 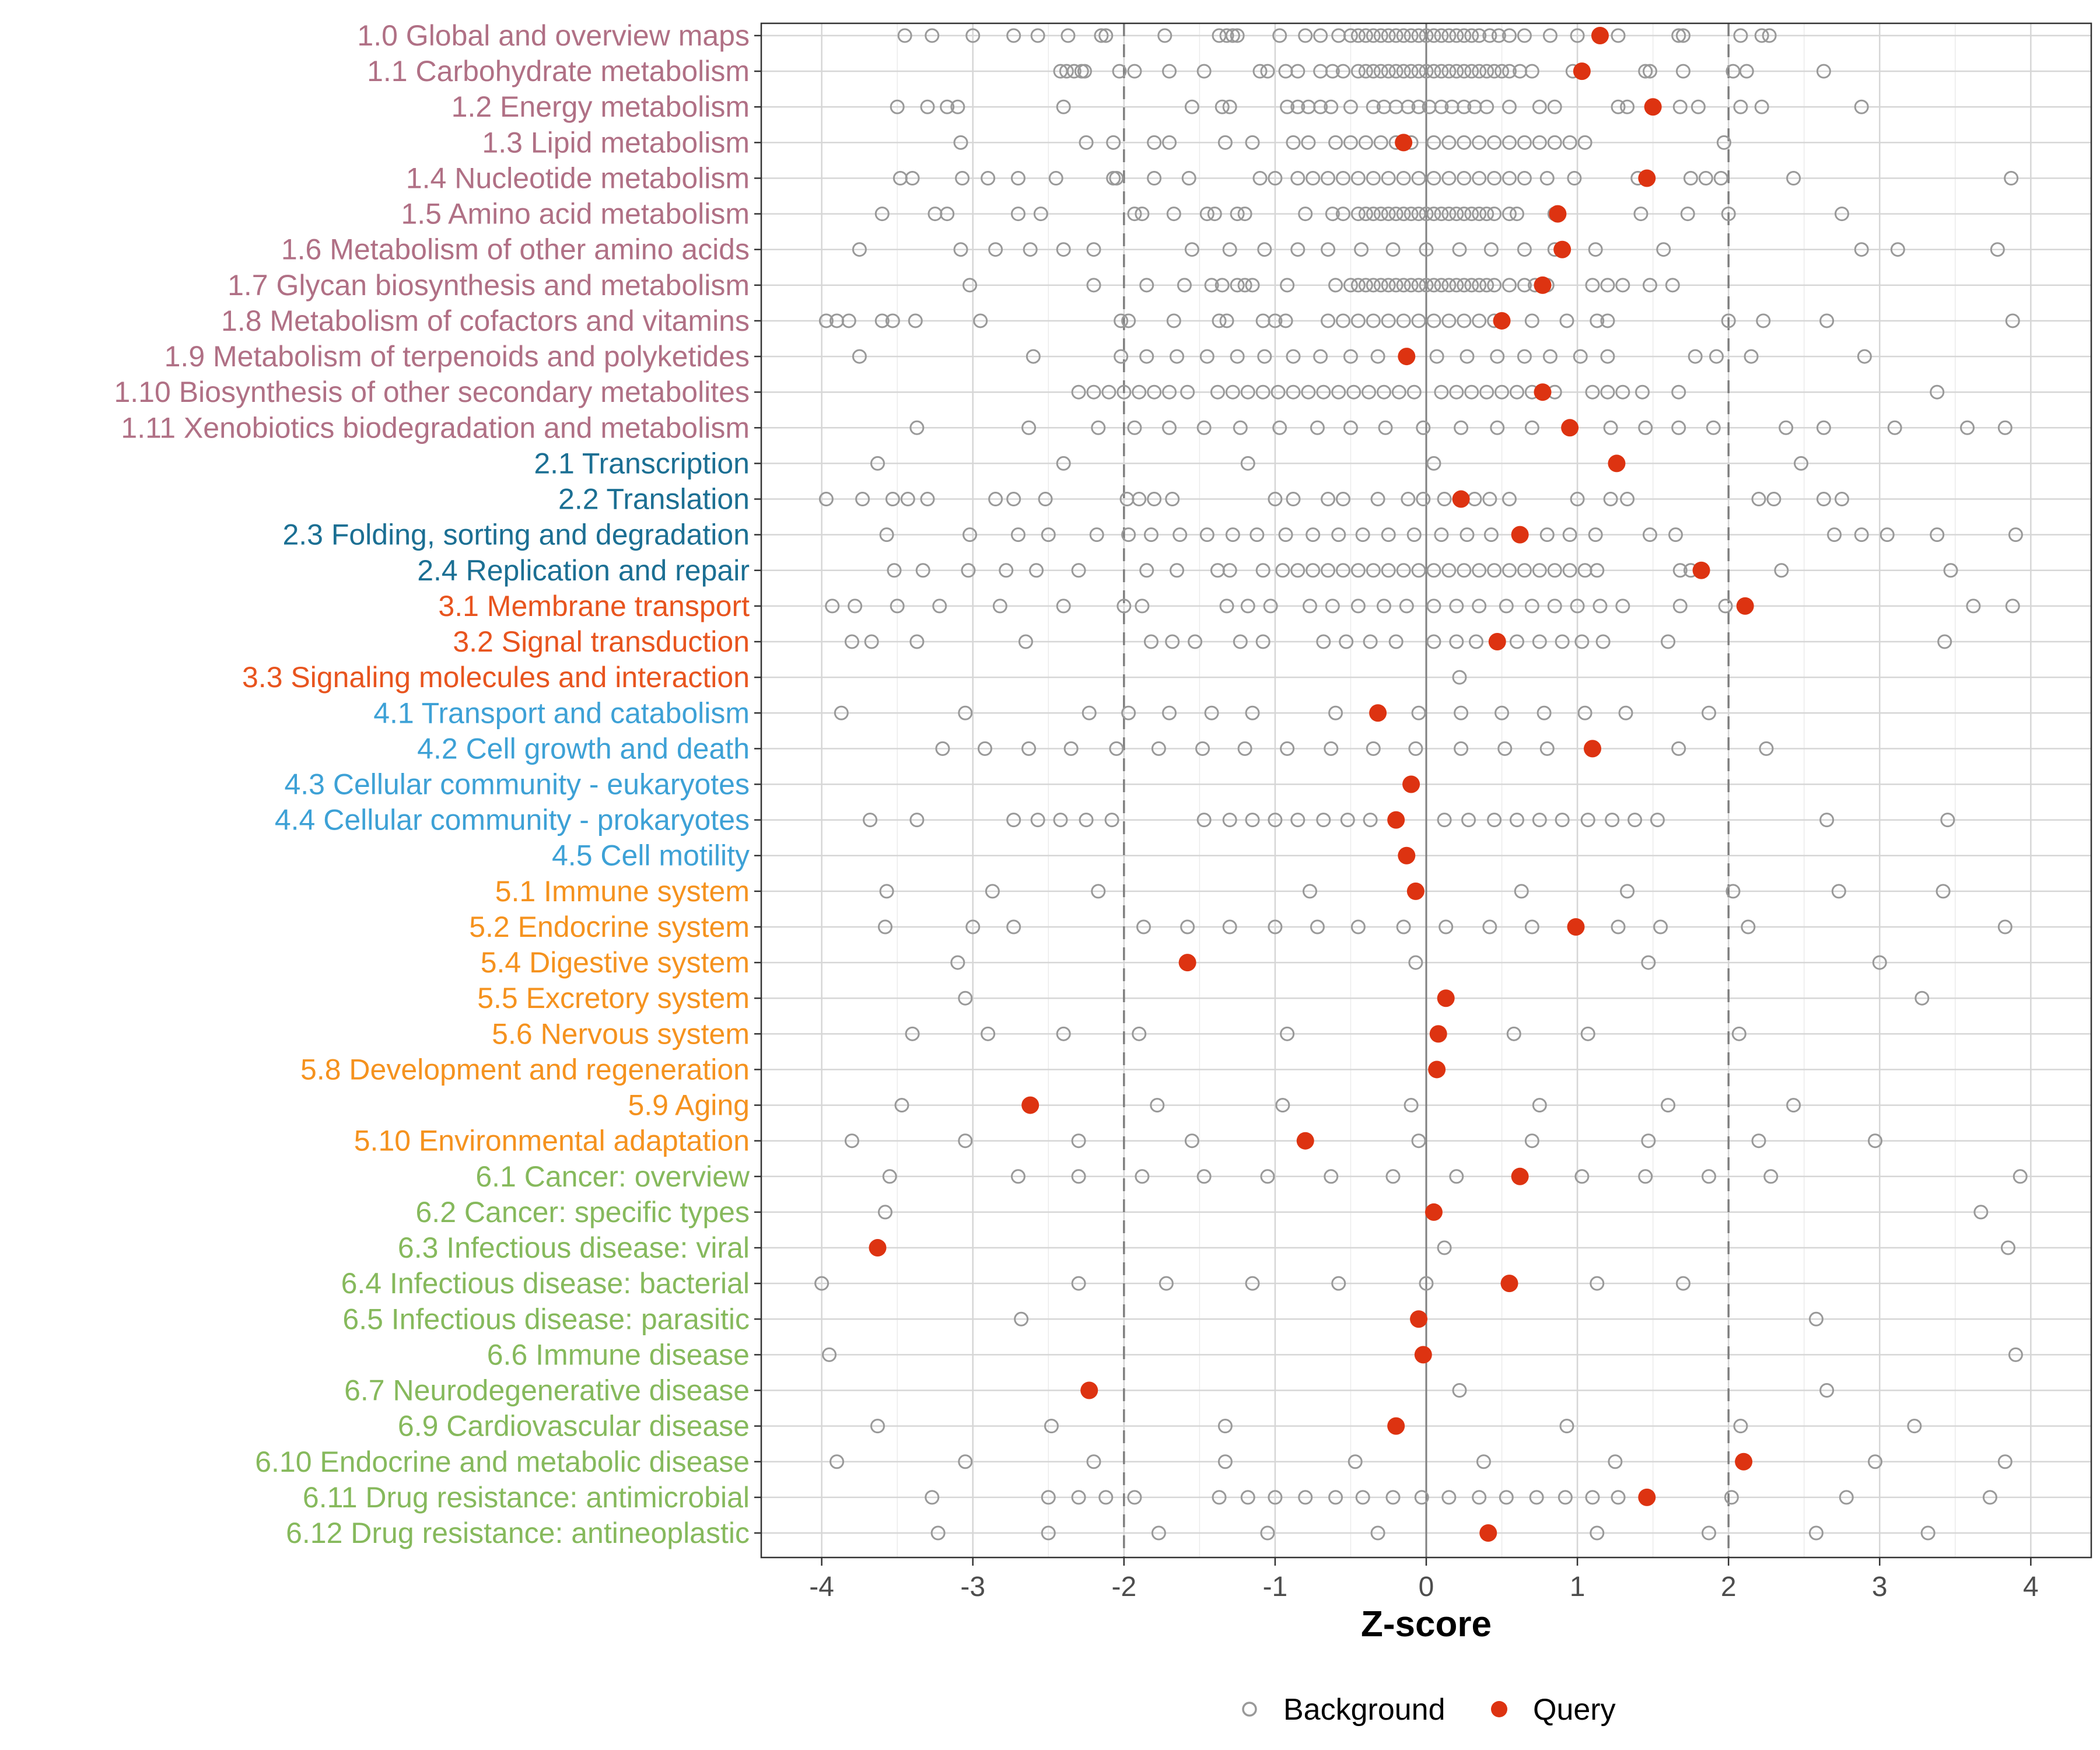 What do you see at coordinates (1424, 1580) in the screenshot?
I see `x-axis: -4 -3 -2 -1 0 1 2 3 4` at bounding box center [1424, 1580].